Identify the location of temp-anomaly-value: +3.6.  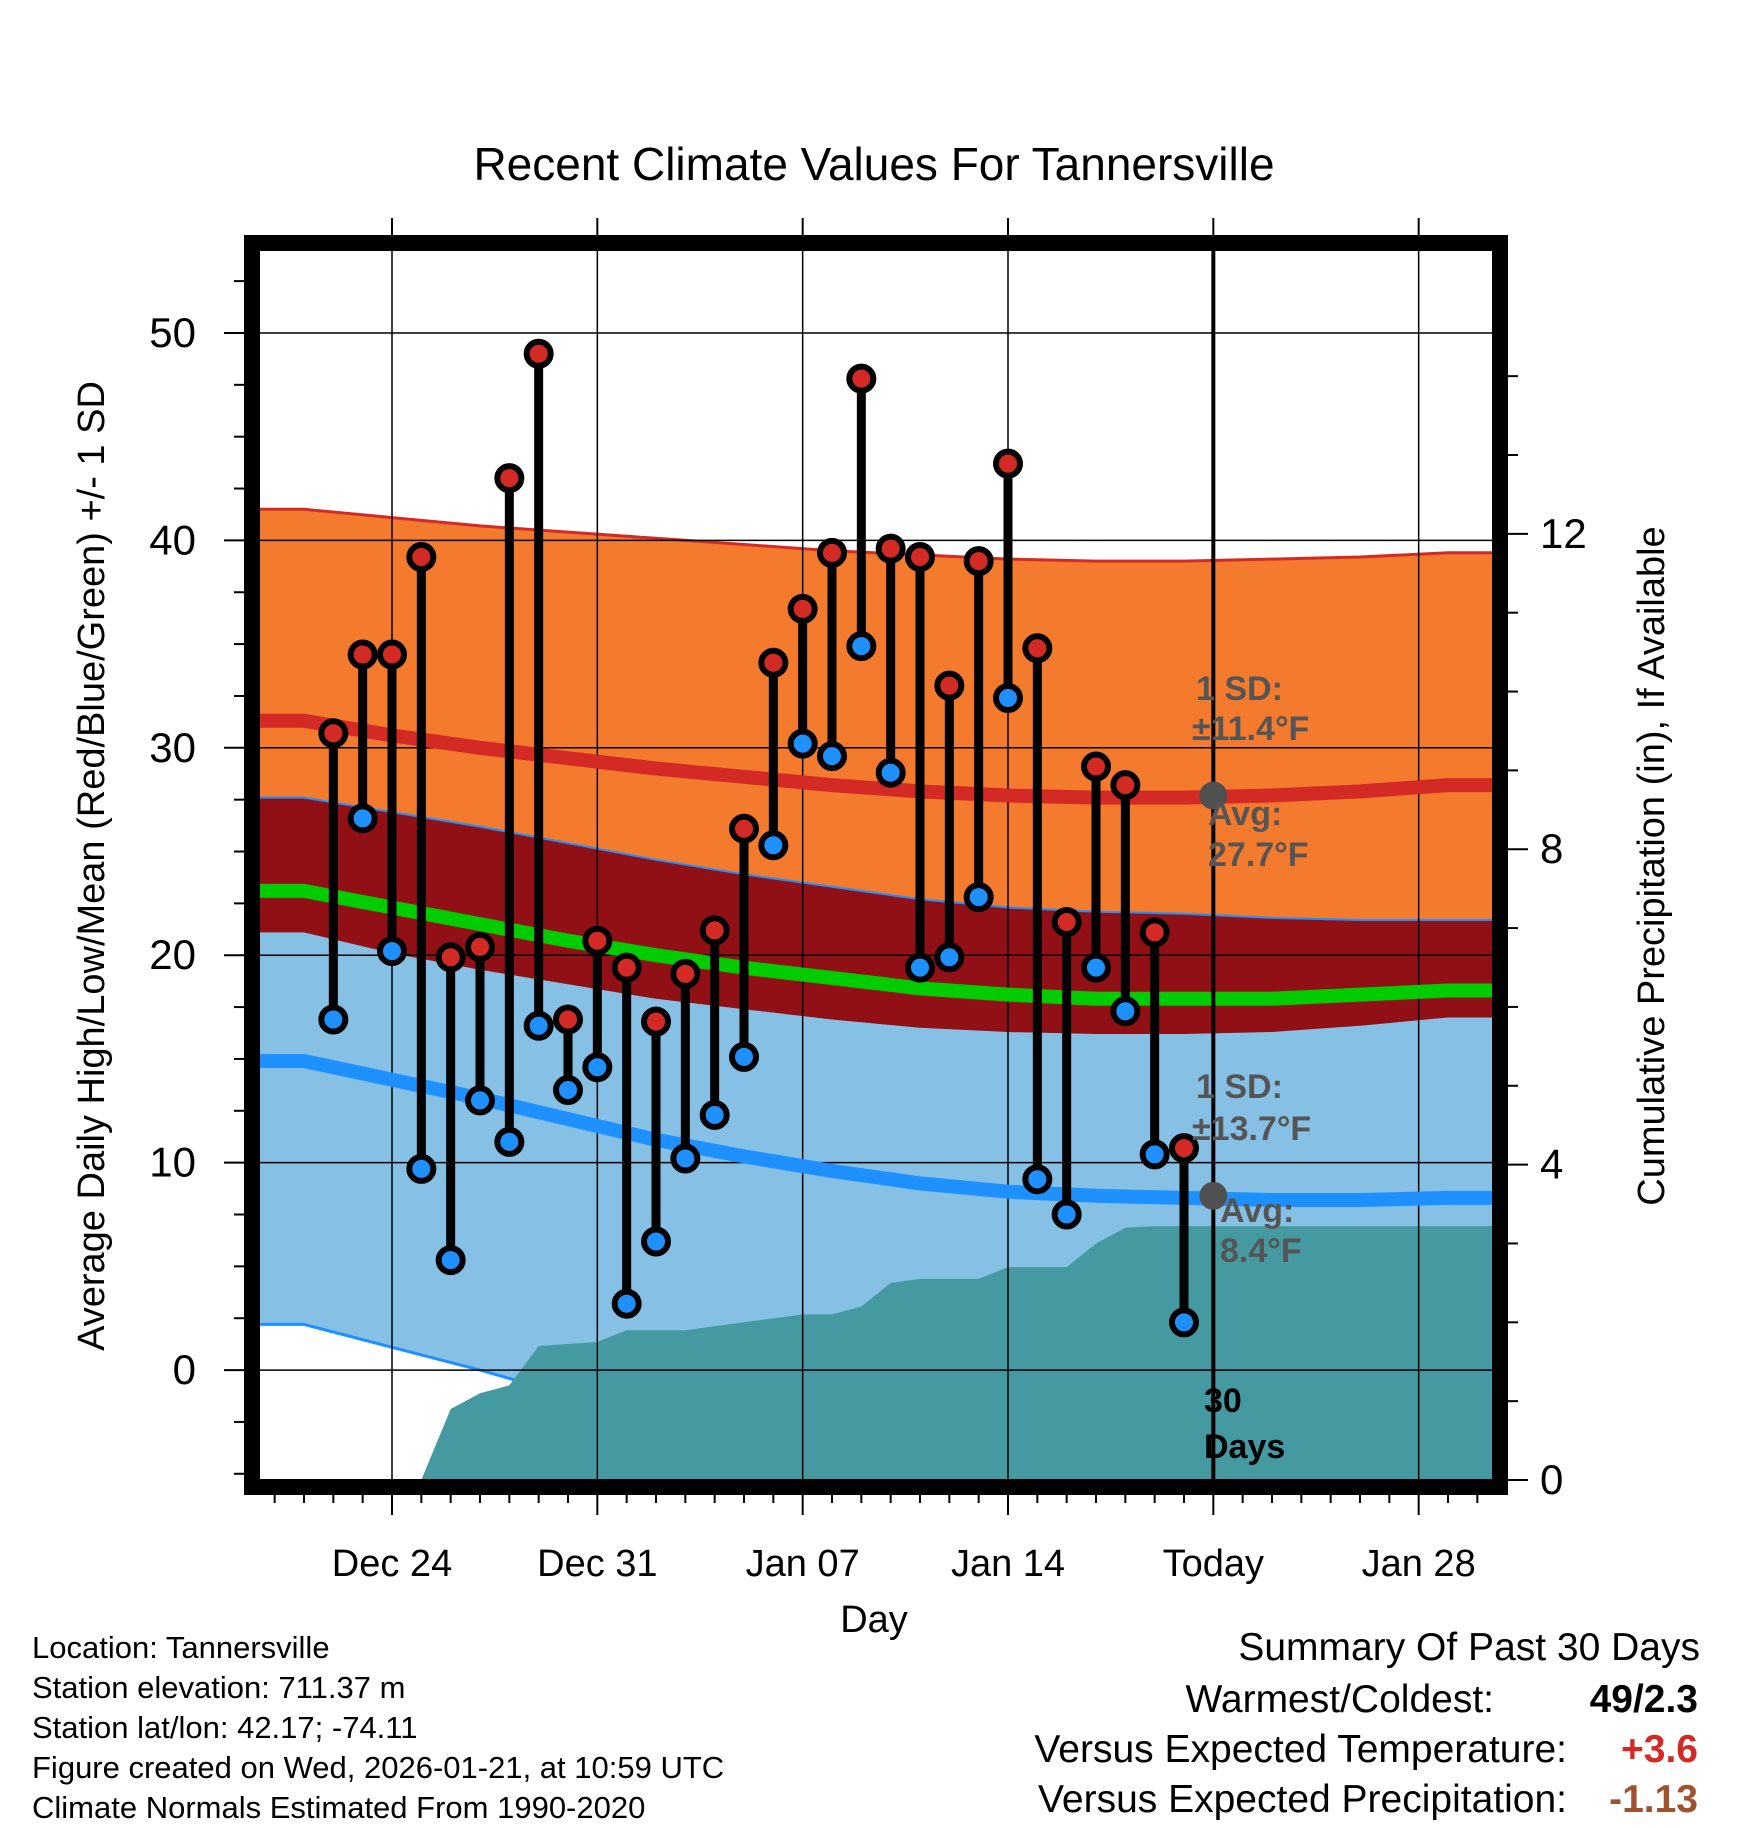
(1659, 1749).